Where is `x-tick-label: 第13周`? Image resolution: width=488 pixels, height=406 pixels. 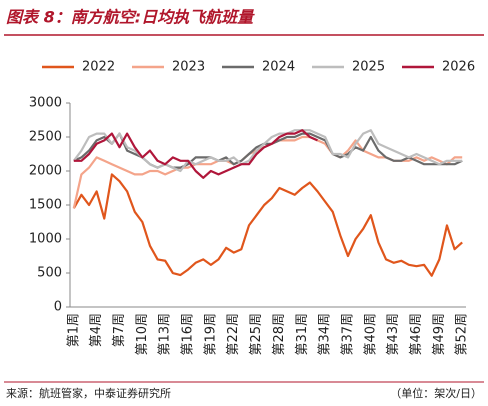
x-tick-label: 第13周 is located at coordinates (165, 334).